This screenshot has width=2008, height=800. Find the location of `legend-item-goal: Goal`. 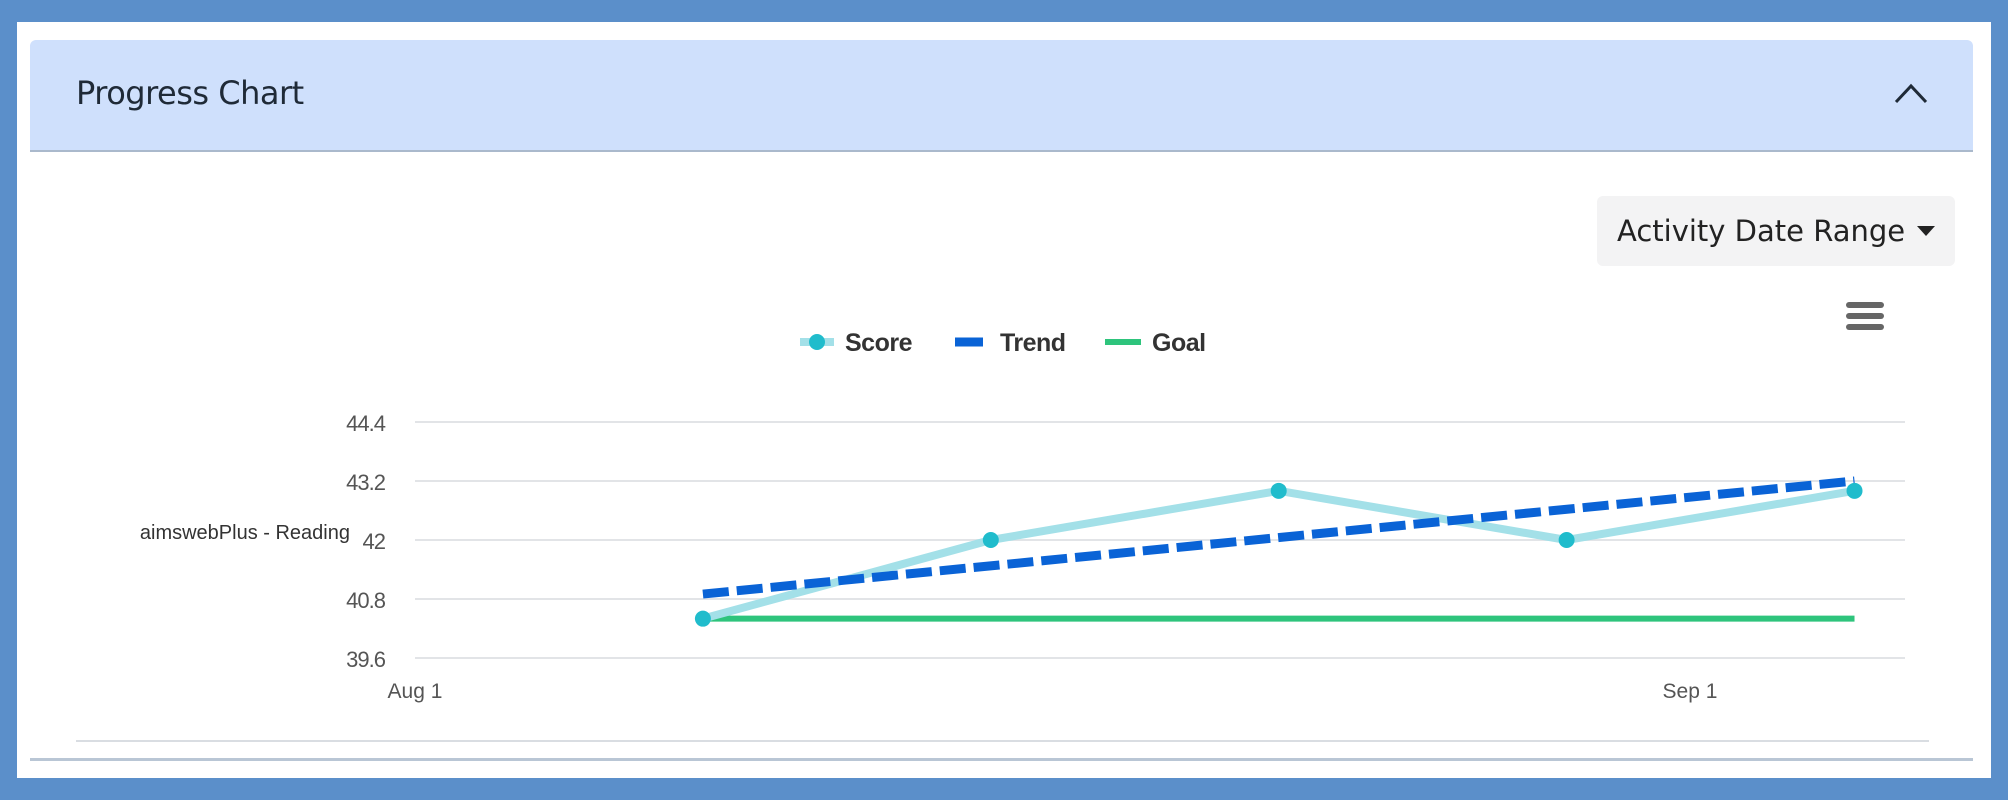

legend-item-goal: Goal is located at coordinates (1155, 343).